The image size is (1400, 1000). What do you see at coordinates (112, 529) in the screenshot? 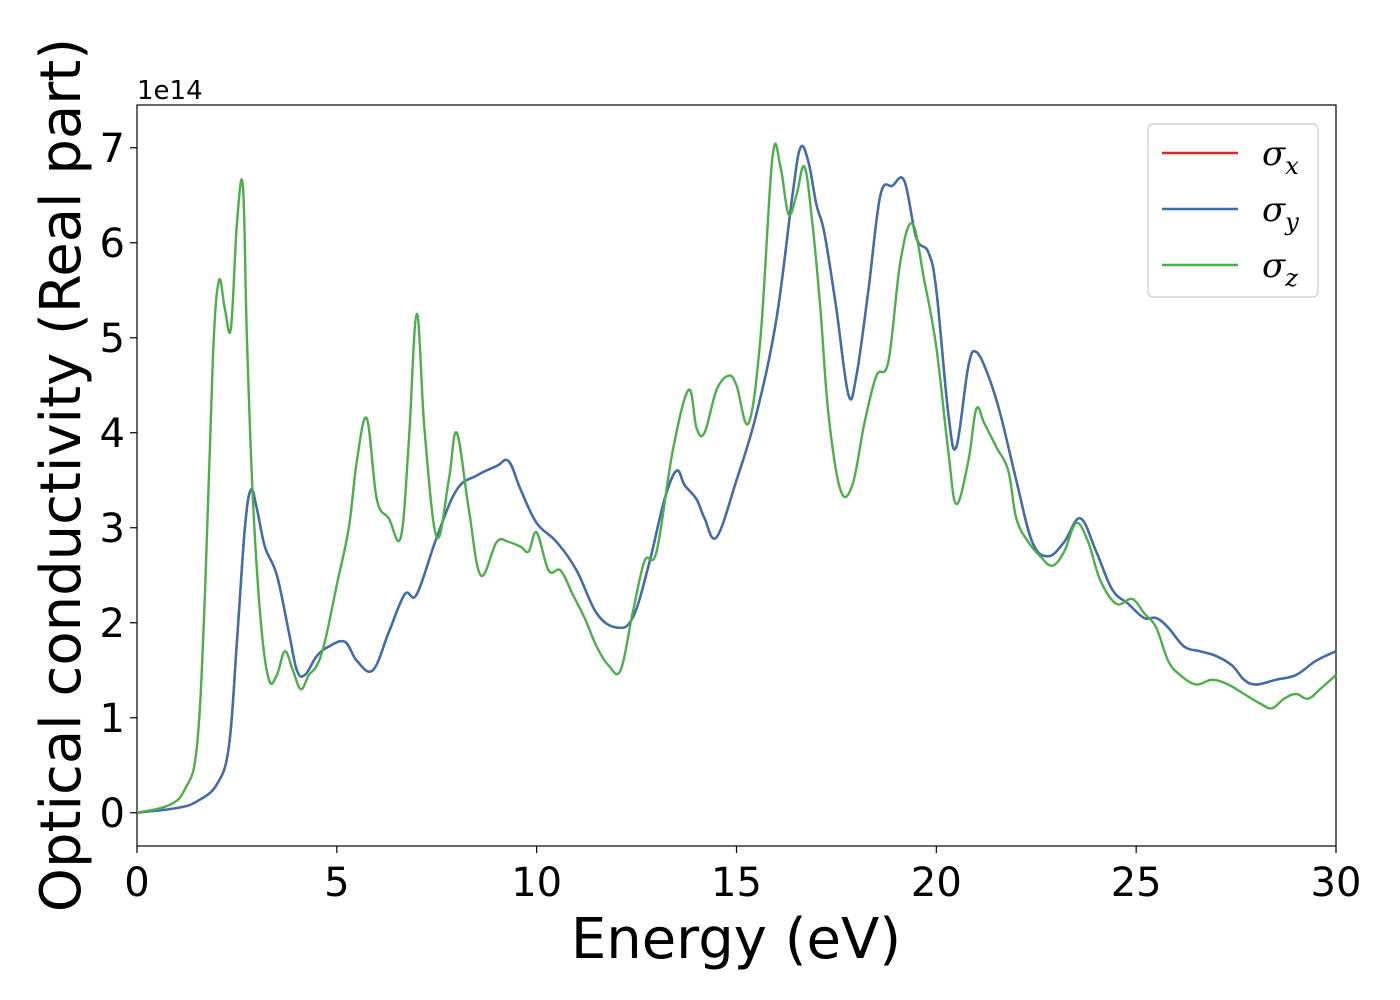
I see `y-tick-label: 3` at bounding box center [112, 529].